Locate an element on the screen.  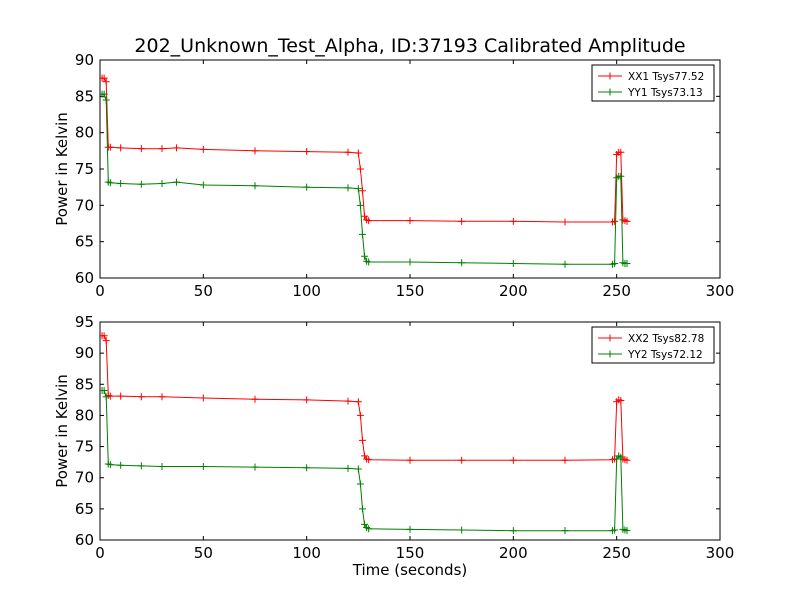
legend-entry-label: XX1 Tsys77.52 is located at coordinates (666, 77).